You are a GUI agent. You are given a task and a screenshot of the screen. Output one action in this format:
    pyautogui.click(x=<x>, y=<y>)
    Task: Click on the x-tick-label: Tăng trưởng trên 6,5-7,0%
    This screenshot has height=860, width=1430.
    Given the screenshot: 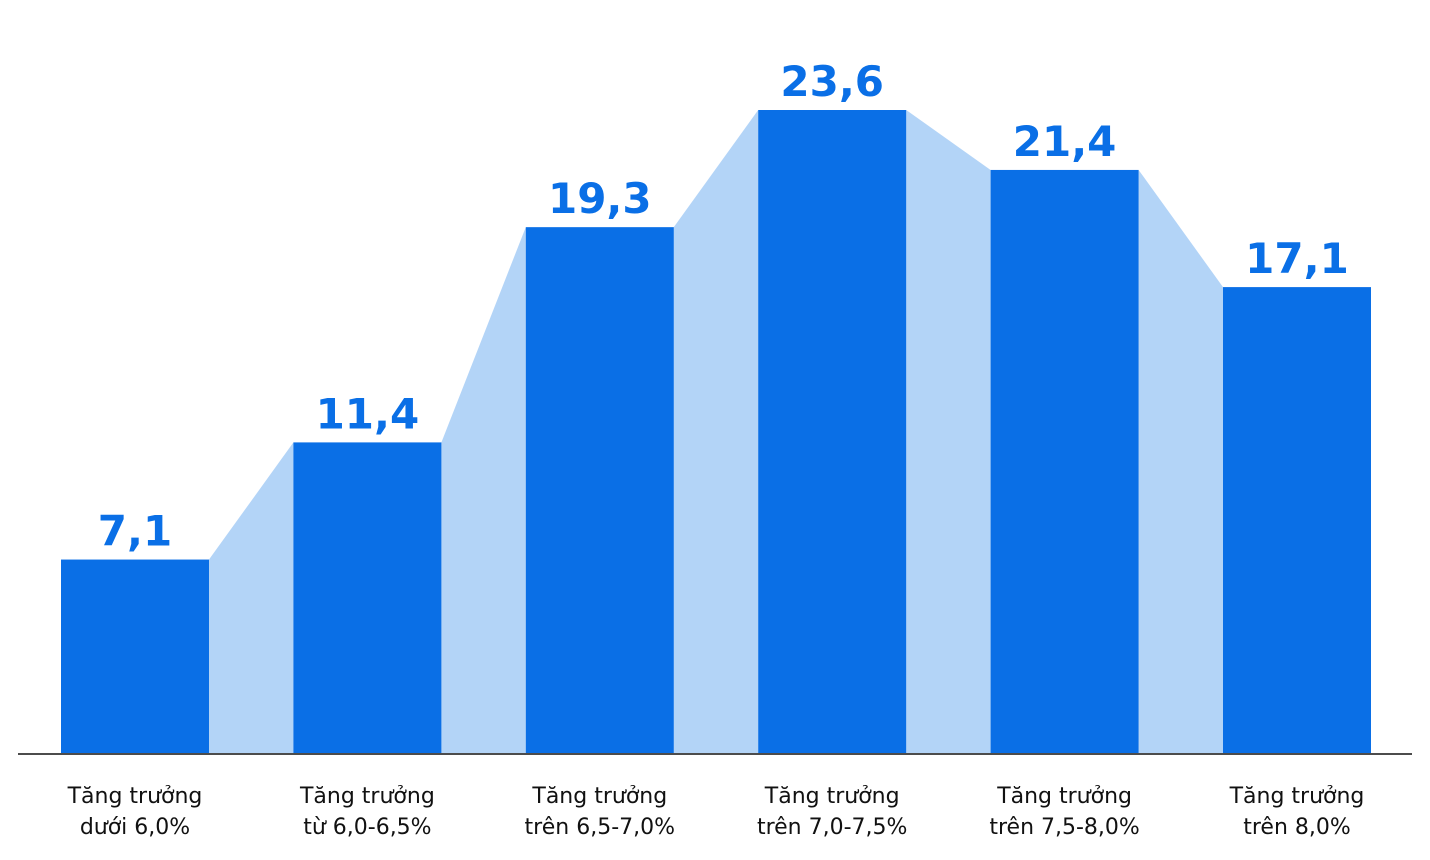 What is the action you would take?
    pyautogui.click(x=600, y=812)
    